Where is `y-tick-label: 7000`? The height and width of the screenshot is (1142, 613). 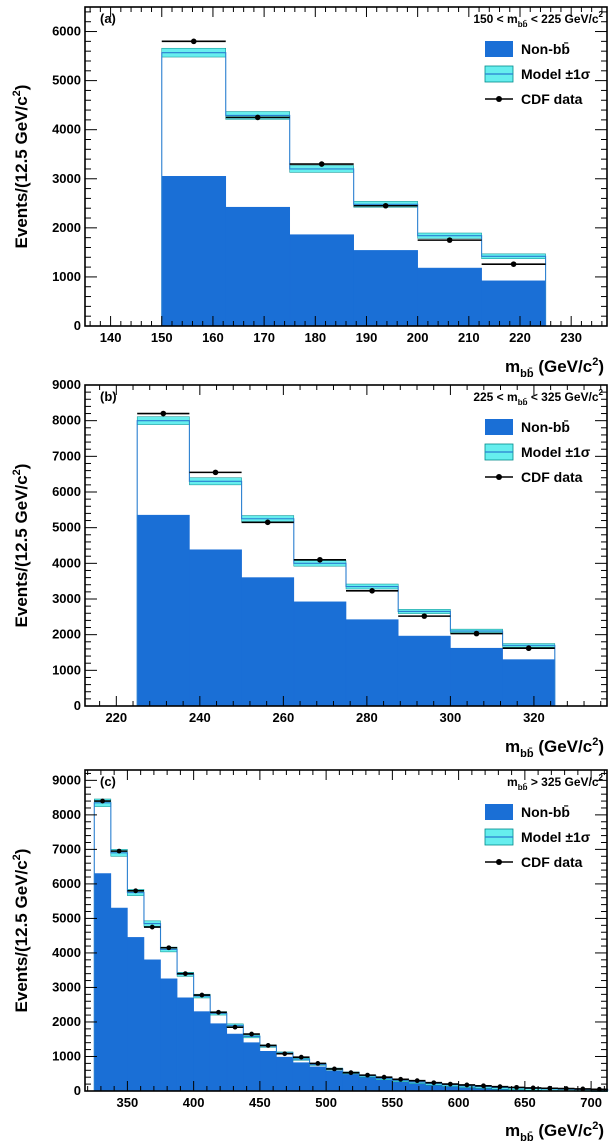 y-tick-label: 7000 is located at coordinates (66, 848).